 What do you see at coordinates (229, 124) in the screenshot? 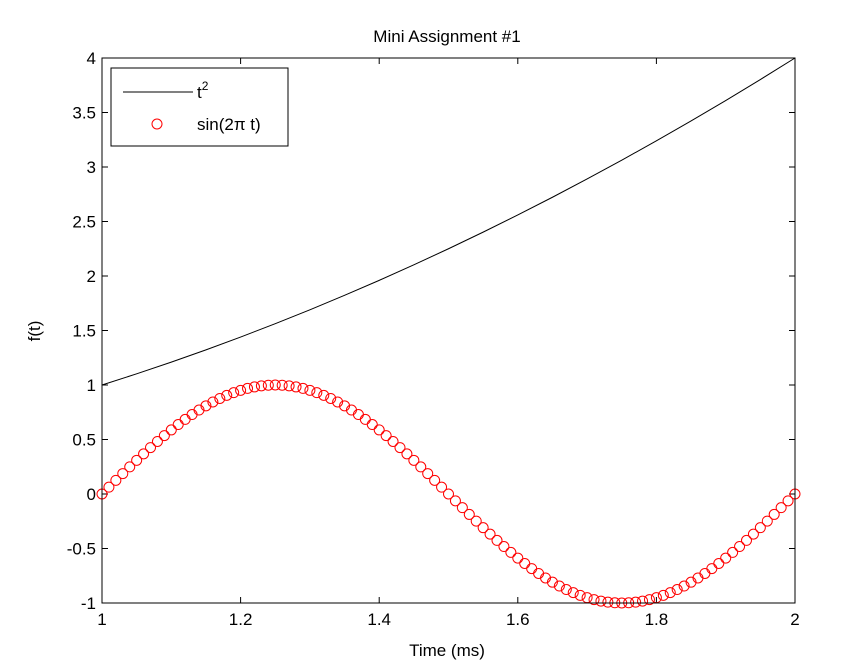
I see `legend-label-sin: sin(2π t)` at bounding box center [229, 124].